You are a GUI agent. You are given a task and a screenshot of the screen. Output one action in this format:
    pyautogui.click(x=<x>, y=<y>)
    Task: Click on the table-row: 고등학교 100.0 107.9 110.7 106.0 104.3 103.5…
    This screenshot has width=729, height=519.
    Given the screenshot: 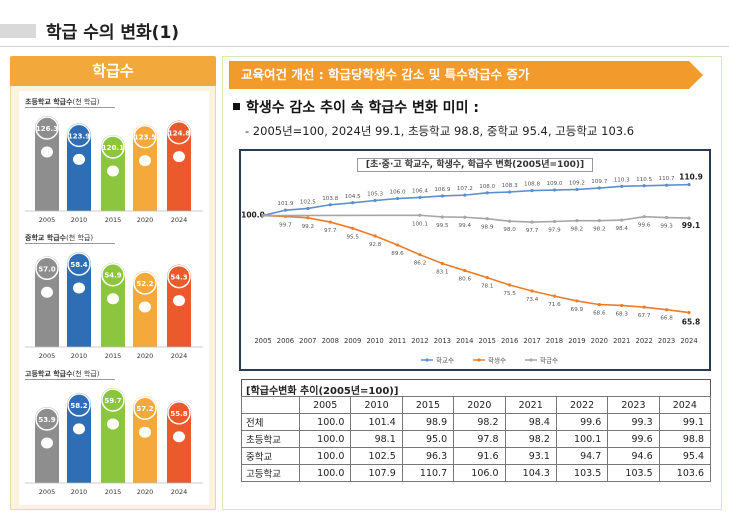 What is the action you would take?
    pyautogui.click(x=476, y=473)
    